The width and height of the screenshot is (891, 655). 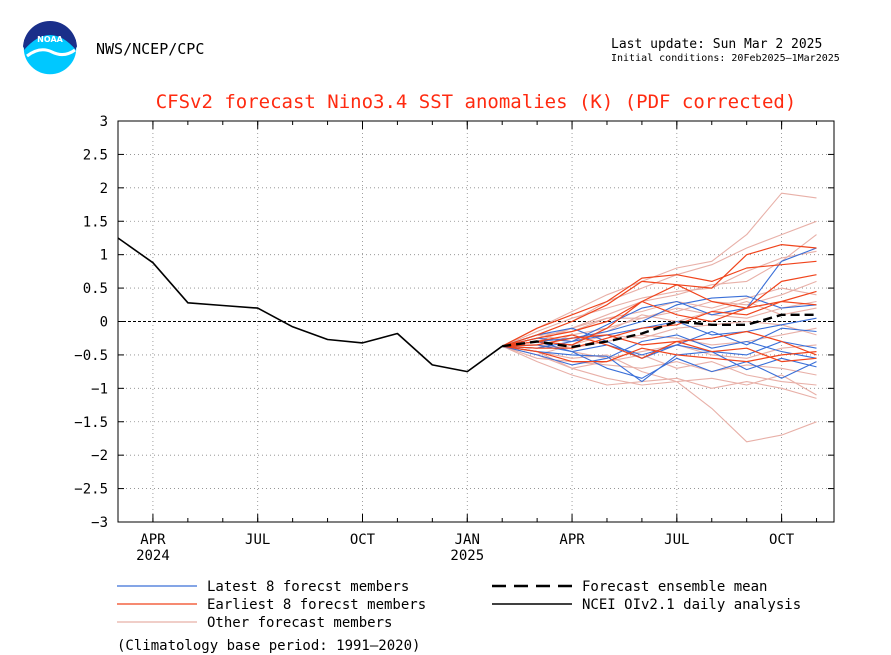 What do you see at coordinates (691, 605) in the screenshot?
I see `legend-label-analysis: NCEI OIv2.1 daily analysis` at bounding box center [691, 605].